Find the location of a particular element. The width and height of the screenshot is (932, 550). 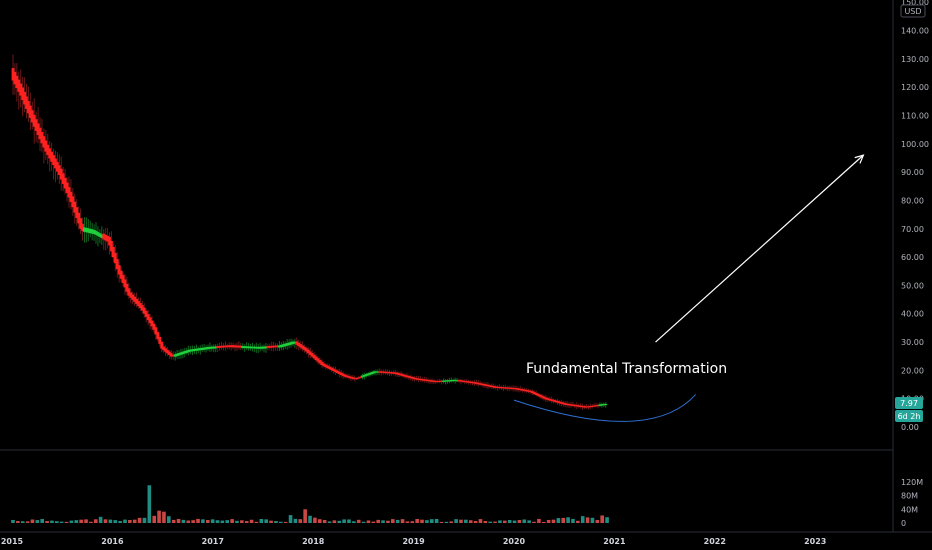

trend-arrow is located at coordinates (760, 248).